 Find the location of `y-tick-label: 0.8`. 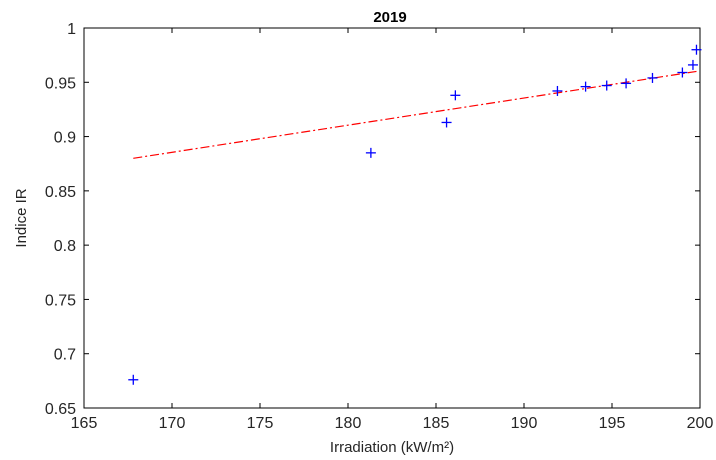

y-tick-label: 0.8 is located at coordinates (65, 246).